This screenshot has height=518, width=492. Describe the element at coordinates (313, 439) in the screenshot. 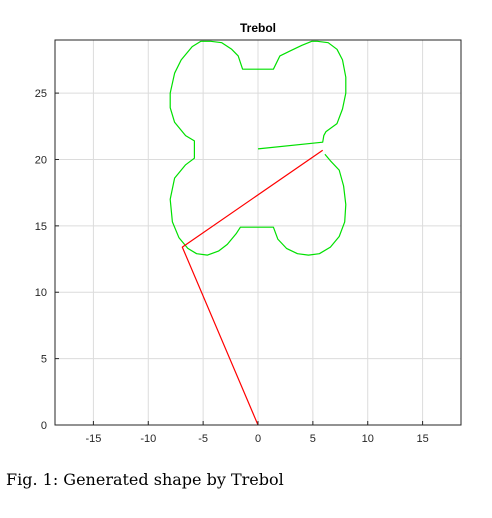

I see `x-tick-label: 5` at that location.